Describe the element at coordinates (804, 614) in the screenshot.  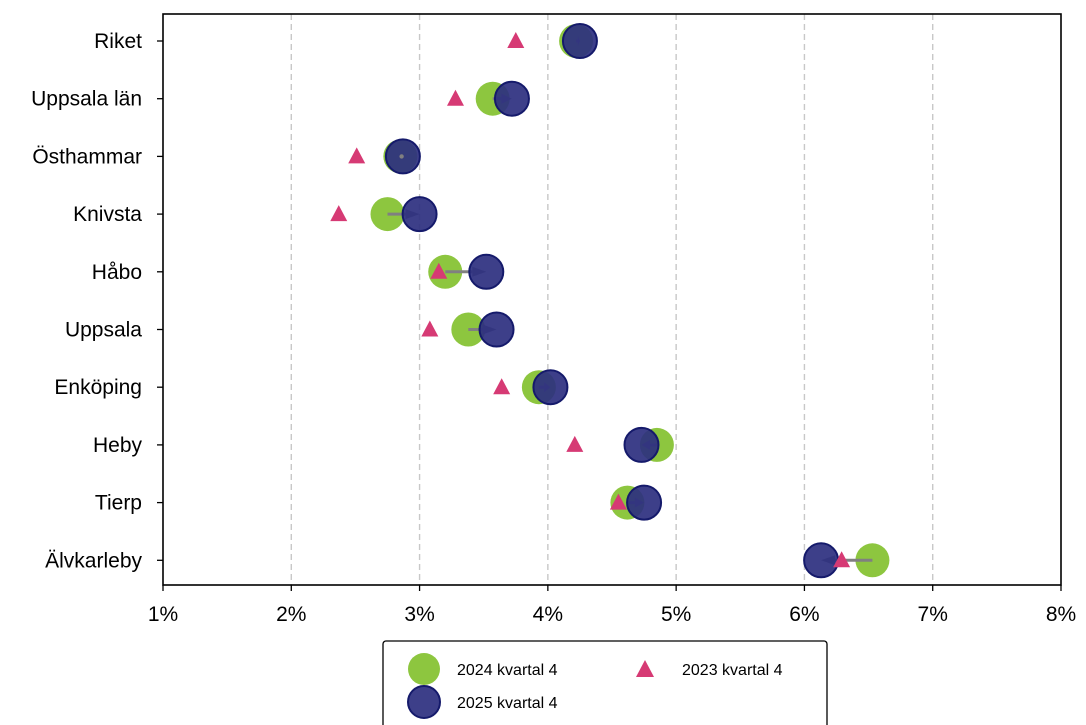
I see `x-tick-label: 6%` at that location.